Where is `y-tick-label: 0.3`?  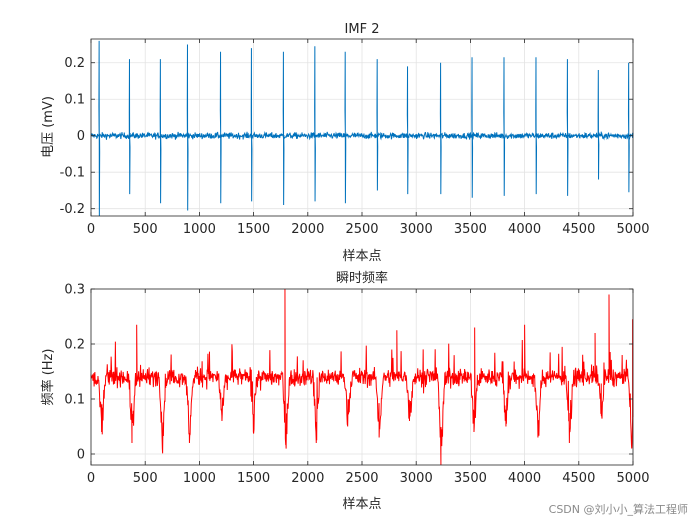 y-tick-label: 0.3 is located at coordinates (74, 290).